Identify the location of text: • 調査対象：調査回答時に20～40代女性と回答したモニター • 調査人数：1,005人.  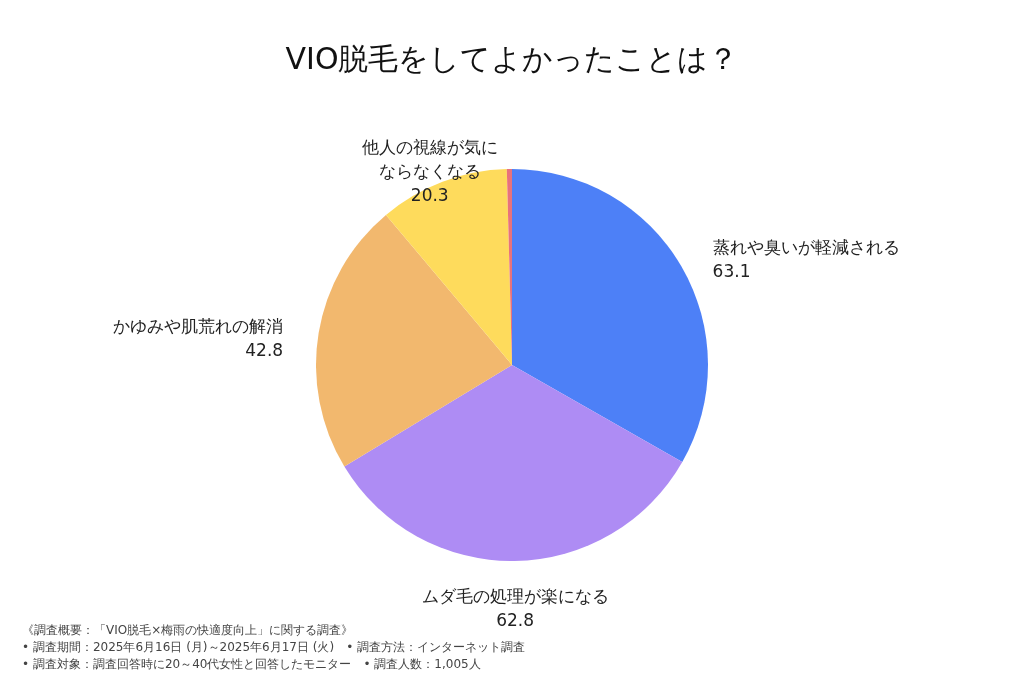
(251, 664).